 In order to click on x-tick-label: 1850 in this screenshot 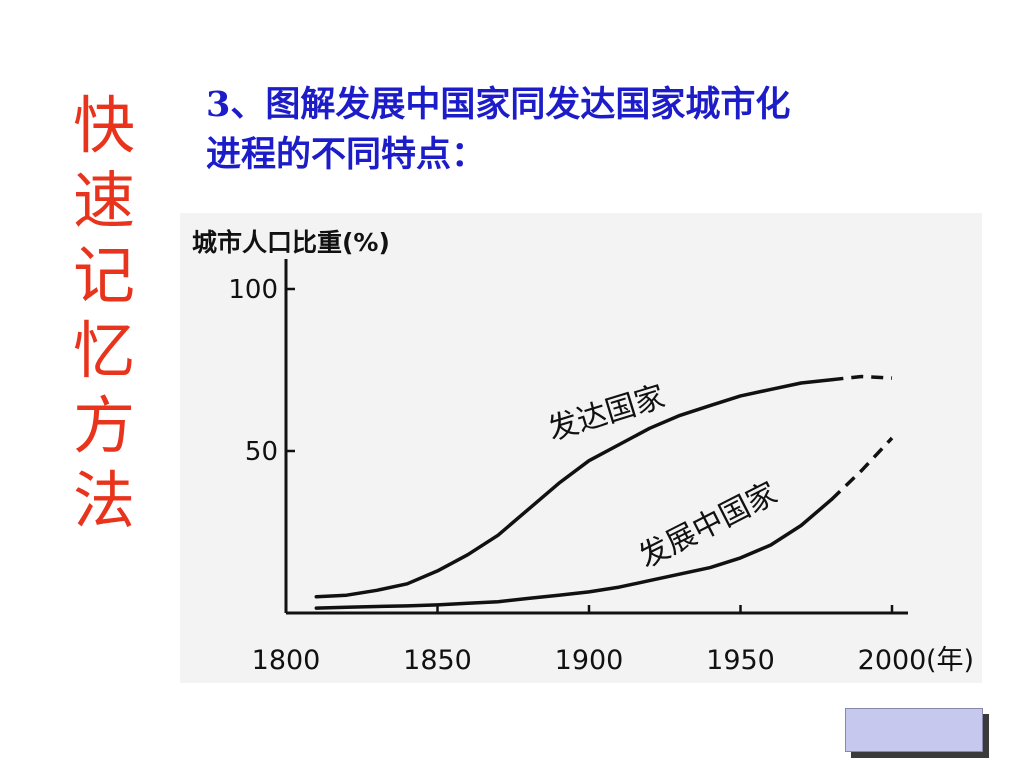, I will do `click(437, 660)`.